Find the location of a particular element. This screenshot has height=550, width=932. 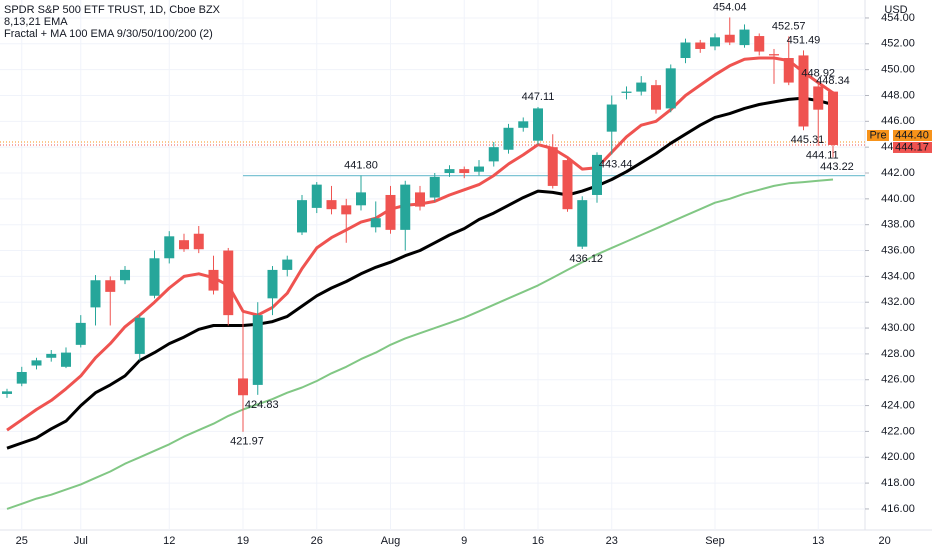

pre-price-box is located at coordinates (912, 135).